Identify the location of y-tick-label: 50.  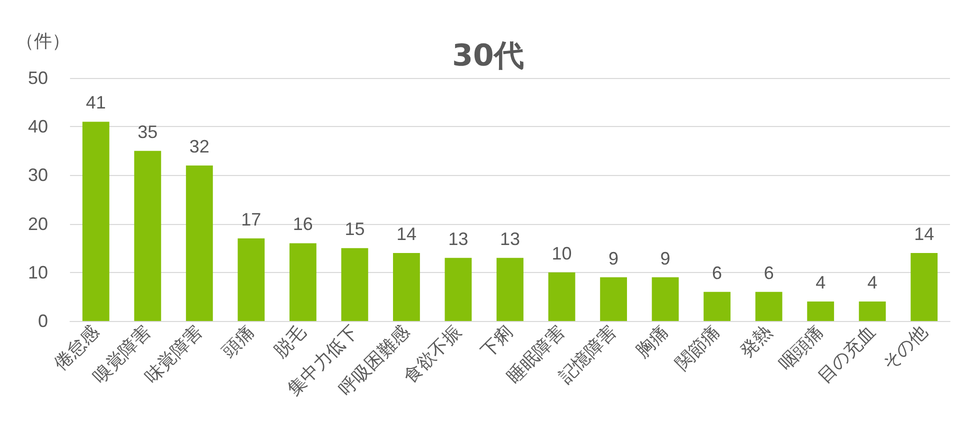
(38, 78).